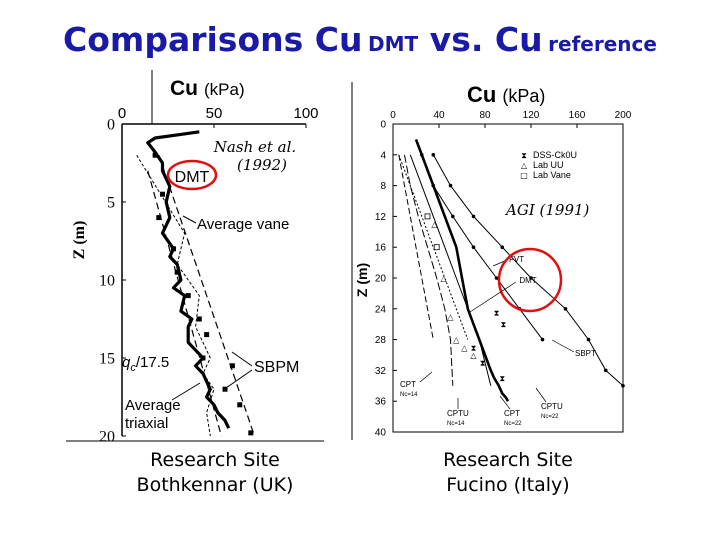 Image resolution: width=720 pixels, height=540 pixels. What do you see at coordinates (214, 113) in the screenshot?
I see `x-tick-label: 50` at bounding box center [214, 113].